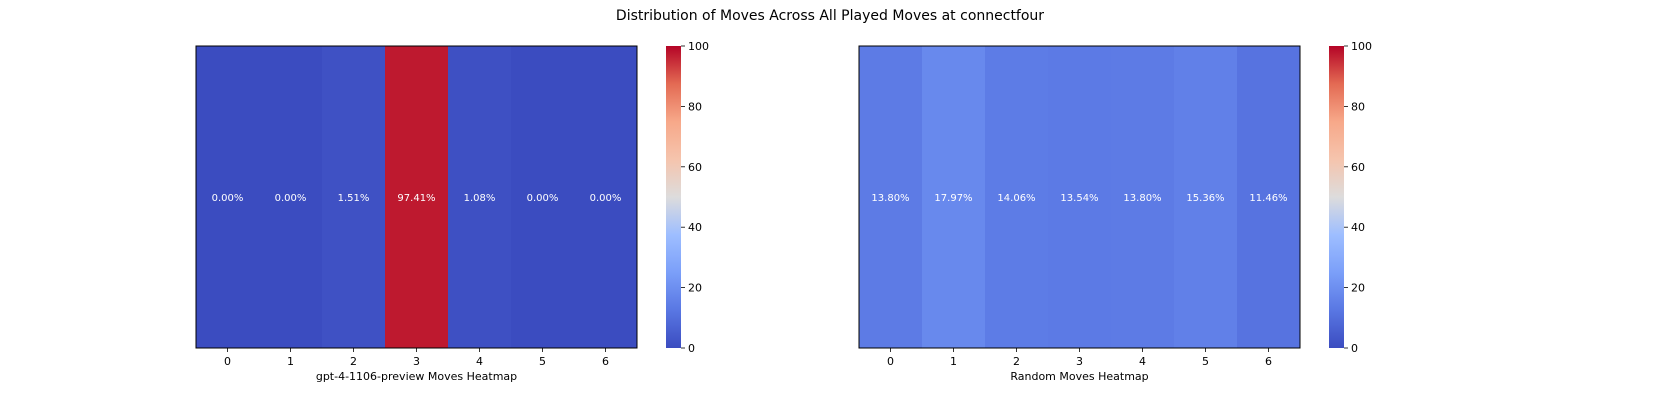 This screenshot has width=1661, height=420. I want to click on cell-value-label: 1.51%, so click(354, 198).